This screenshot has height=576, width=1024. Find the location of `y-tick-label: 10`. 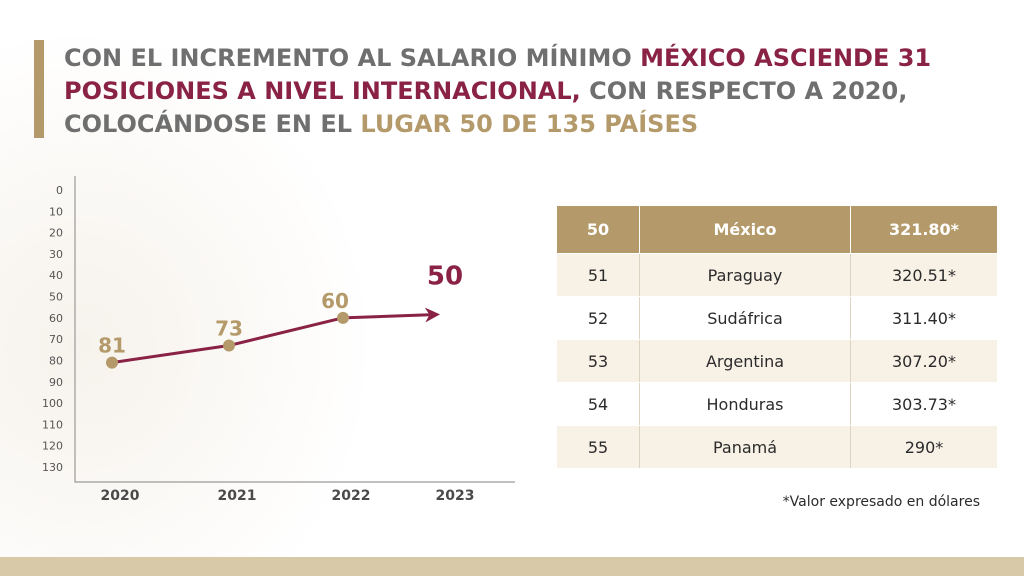

y-tick-label: 10 is located at coordinates (56, 211).